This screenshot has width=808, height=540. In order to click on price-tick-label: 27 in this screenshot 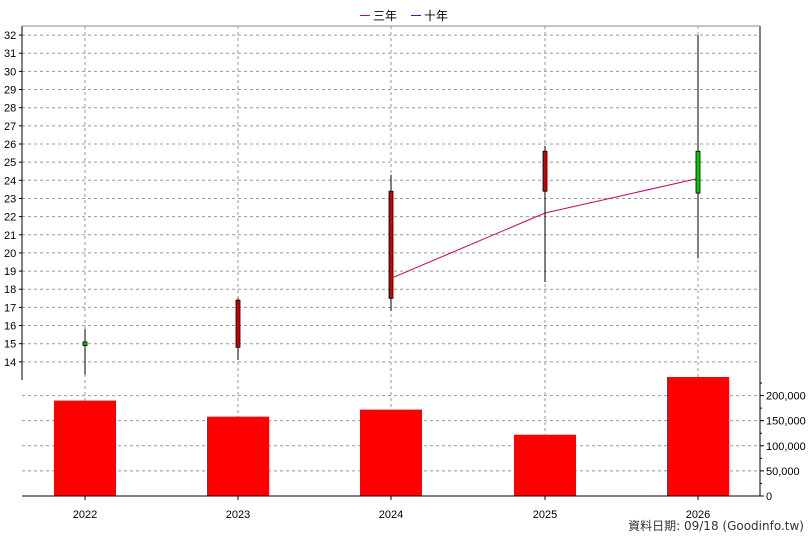, I will do `click(10, 127)`.